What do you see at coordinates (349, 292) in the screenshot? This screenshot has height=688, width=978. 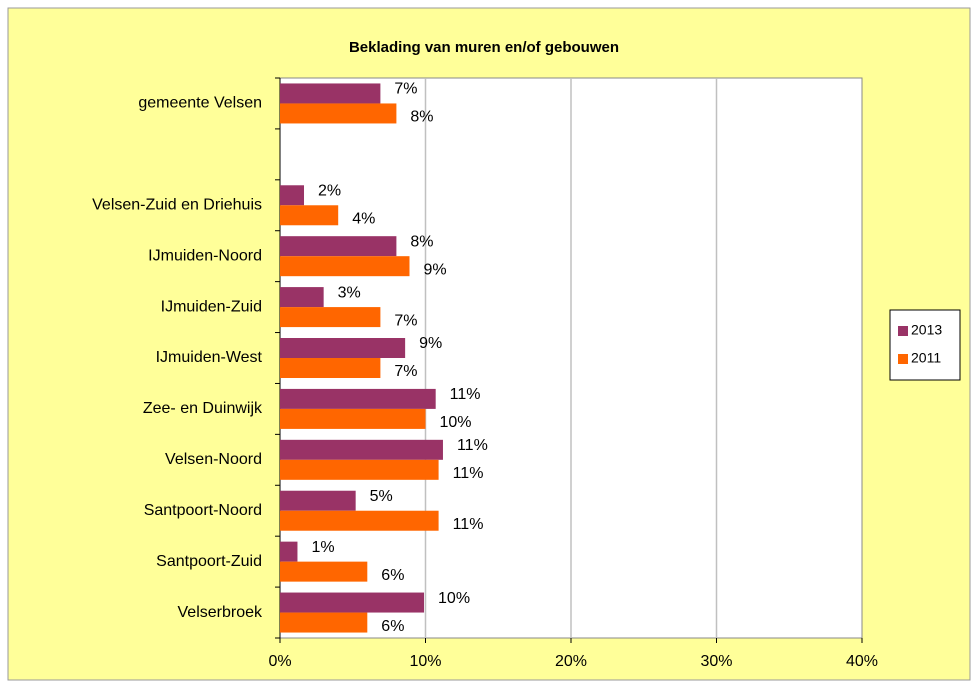 I see `value-label: 3%` at bounding box center [349, 292].